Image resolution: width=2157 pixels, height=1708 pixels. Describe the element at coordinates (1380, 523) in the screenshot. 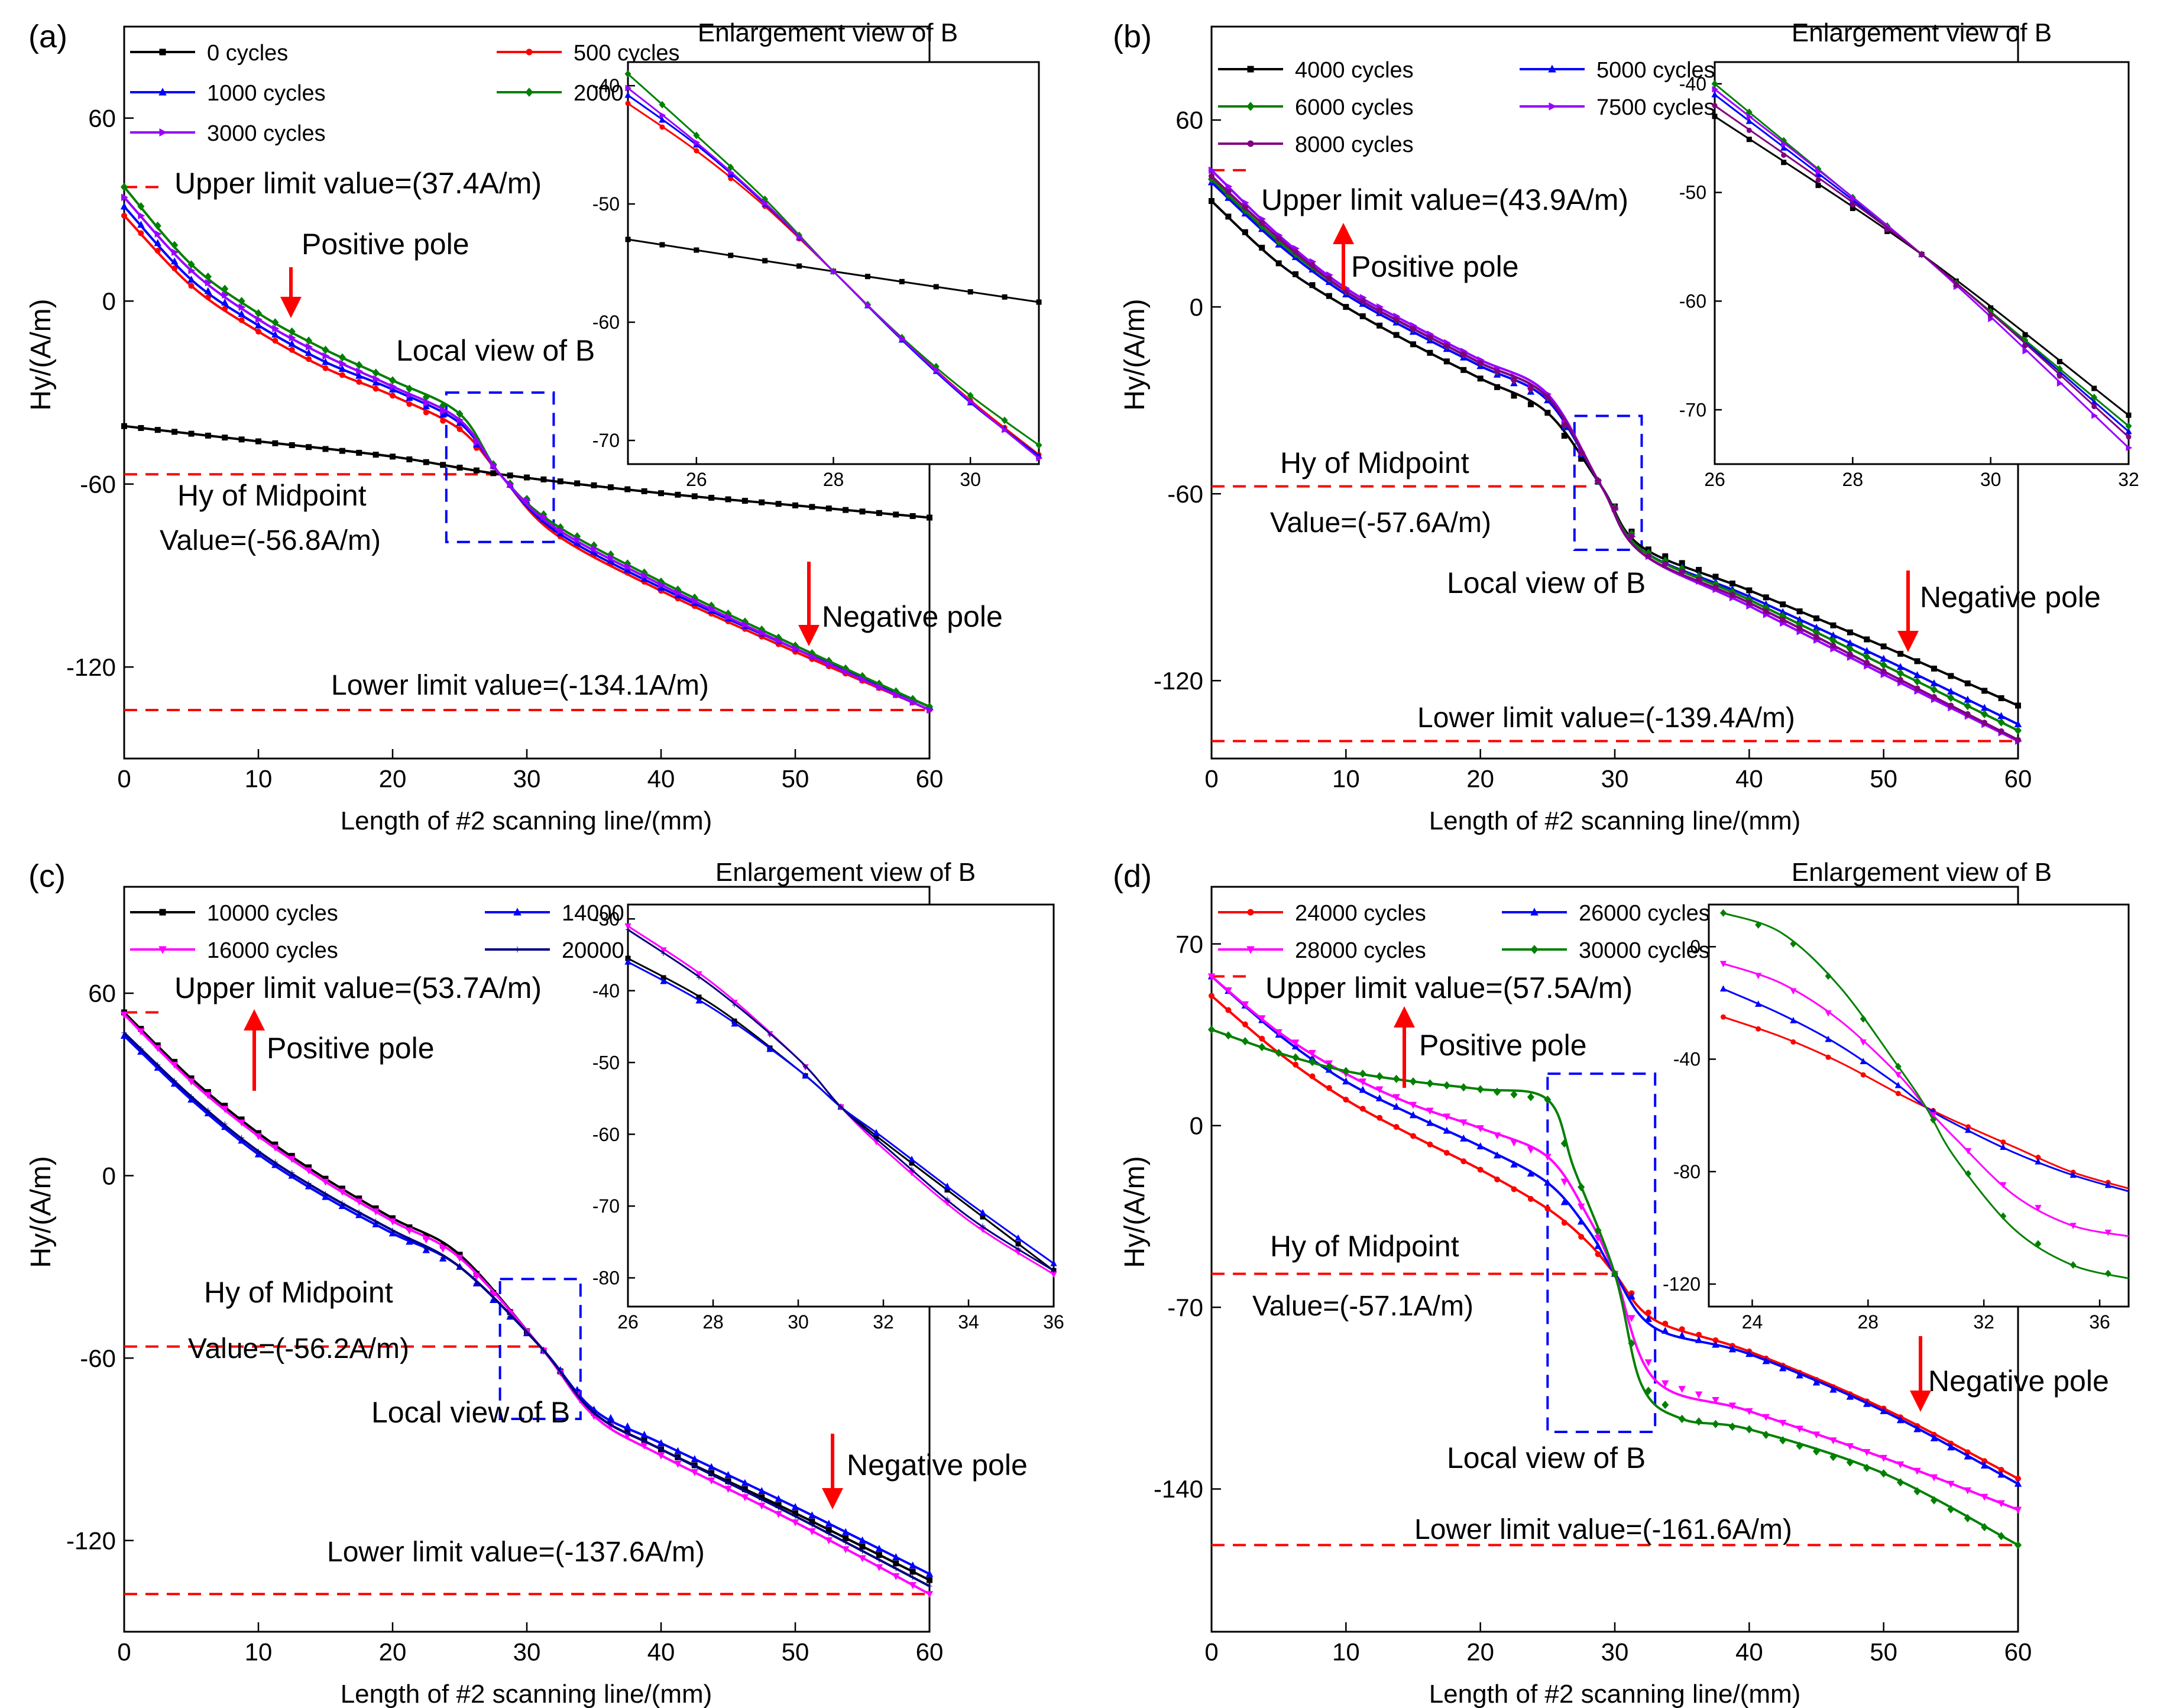

I see `midpoint-value-label: Value=(-57.6A/m)` at that location.